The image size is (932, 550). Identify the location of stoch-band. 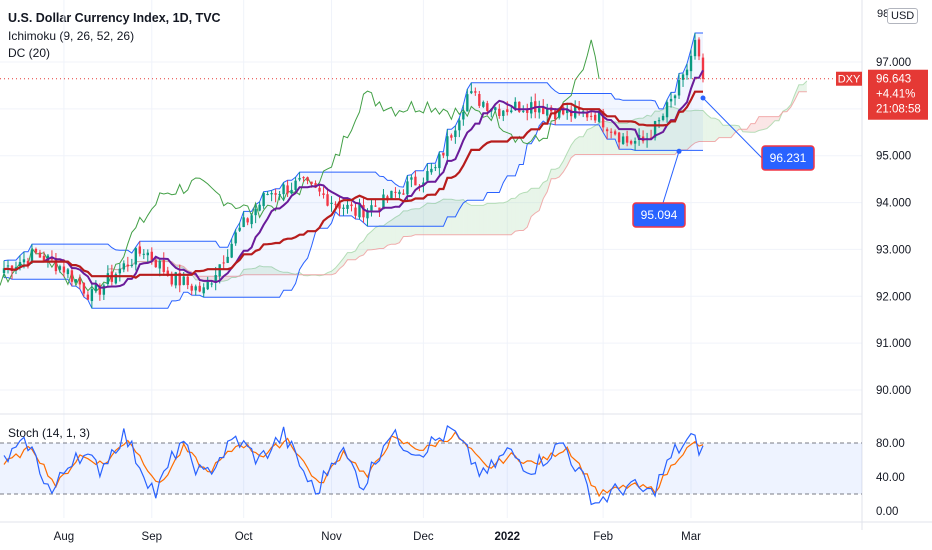
(431, 468).